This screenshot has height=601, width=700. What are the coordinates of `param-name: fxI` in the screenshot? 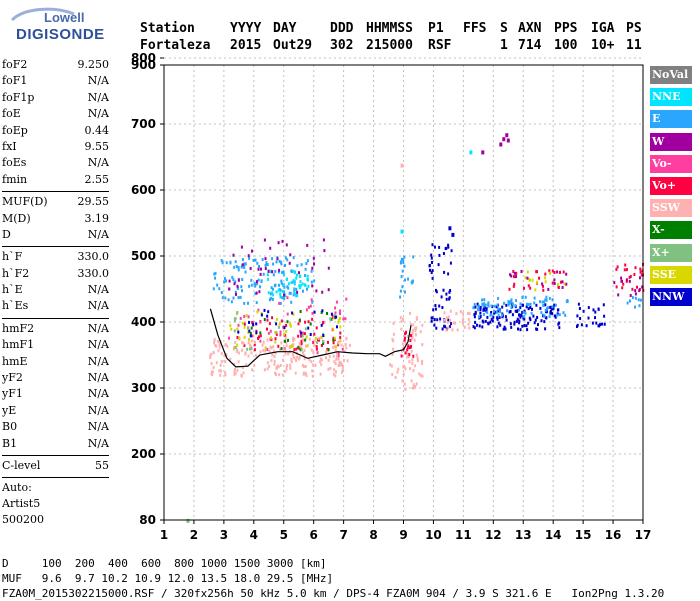 It's located at (9, 146).